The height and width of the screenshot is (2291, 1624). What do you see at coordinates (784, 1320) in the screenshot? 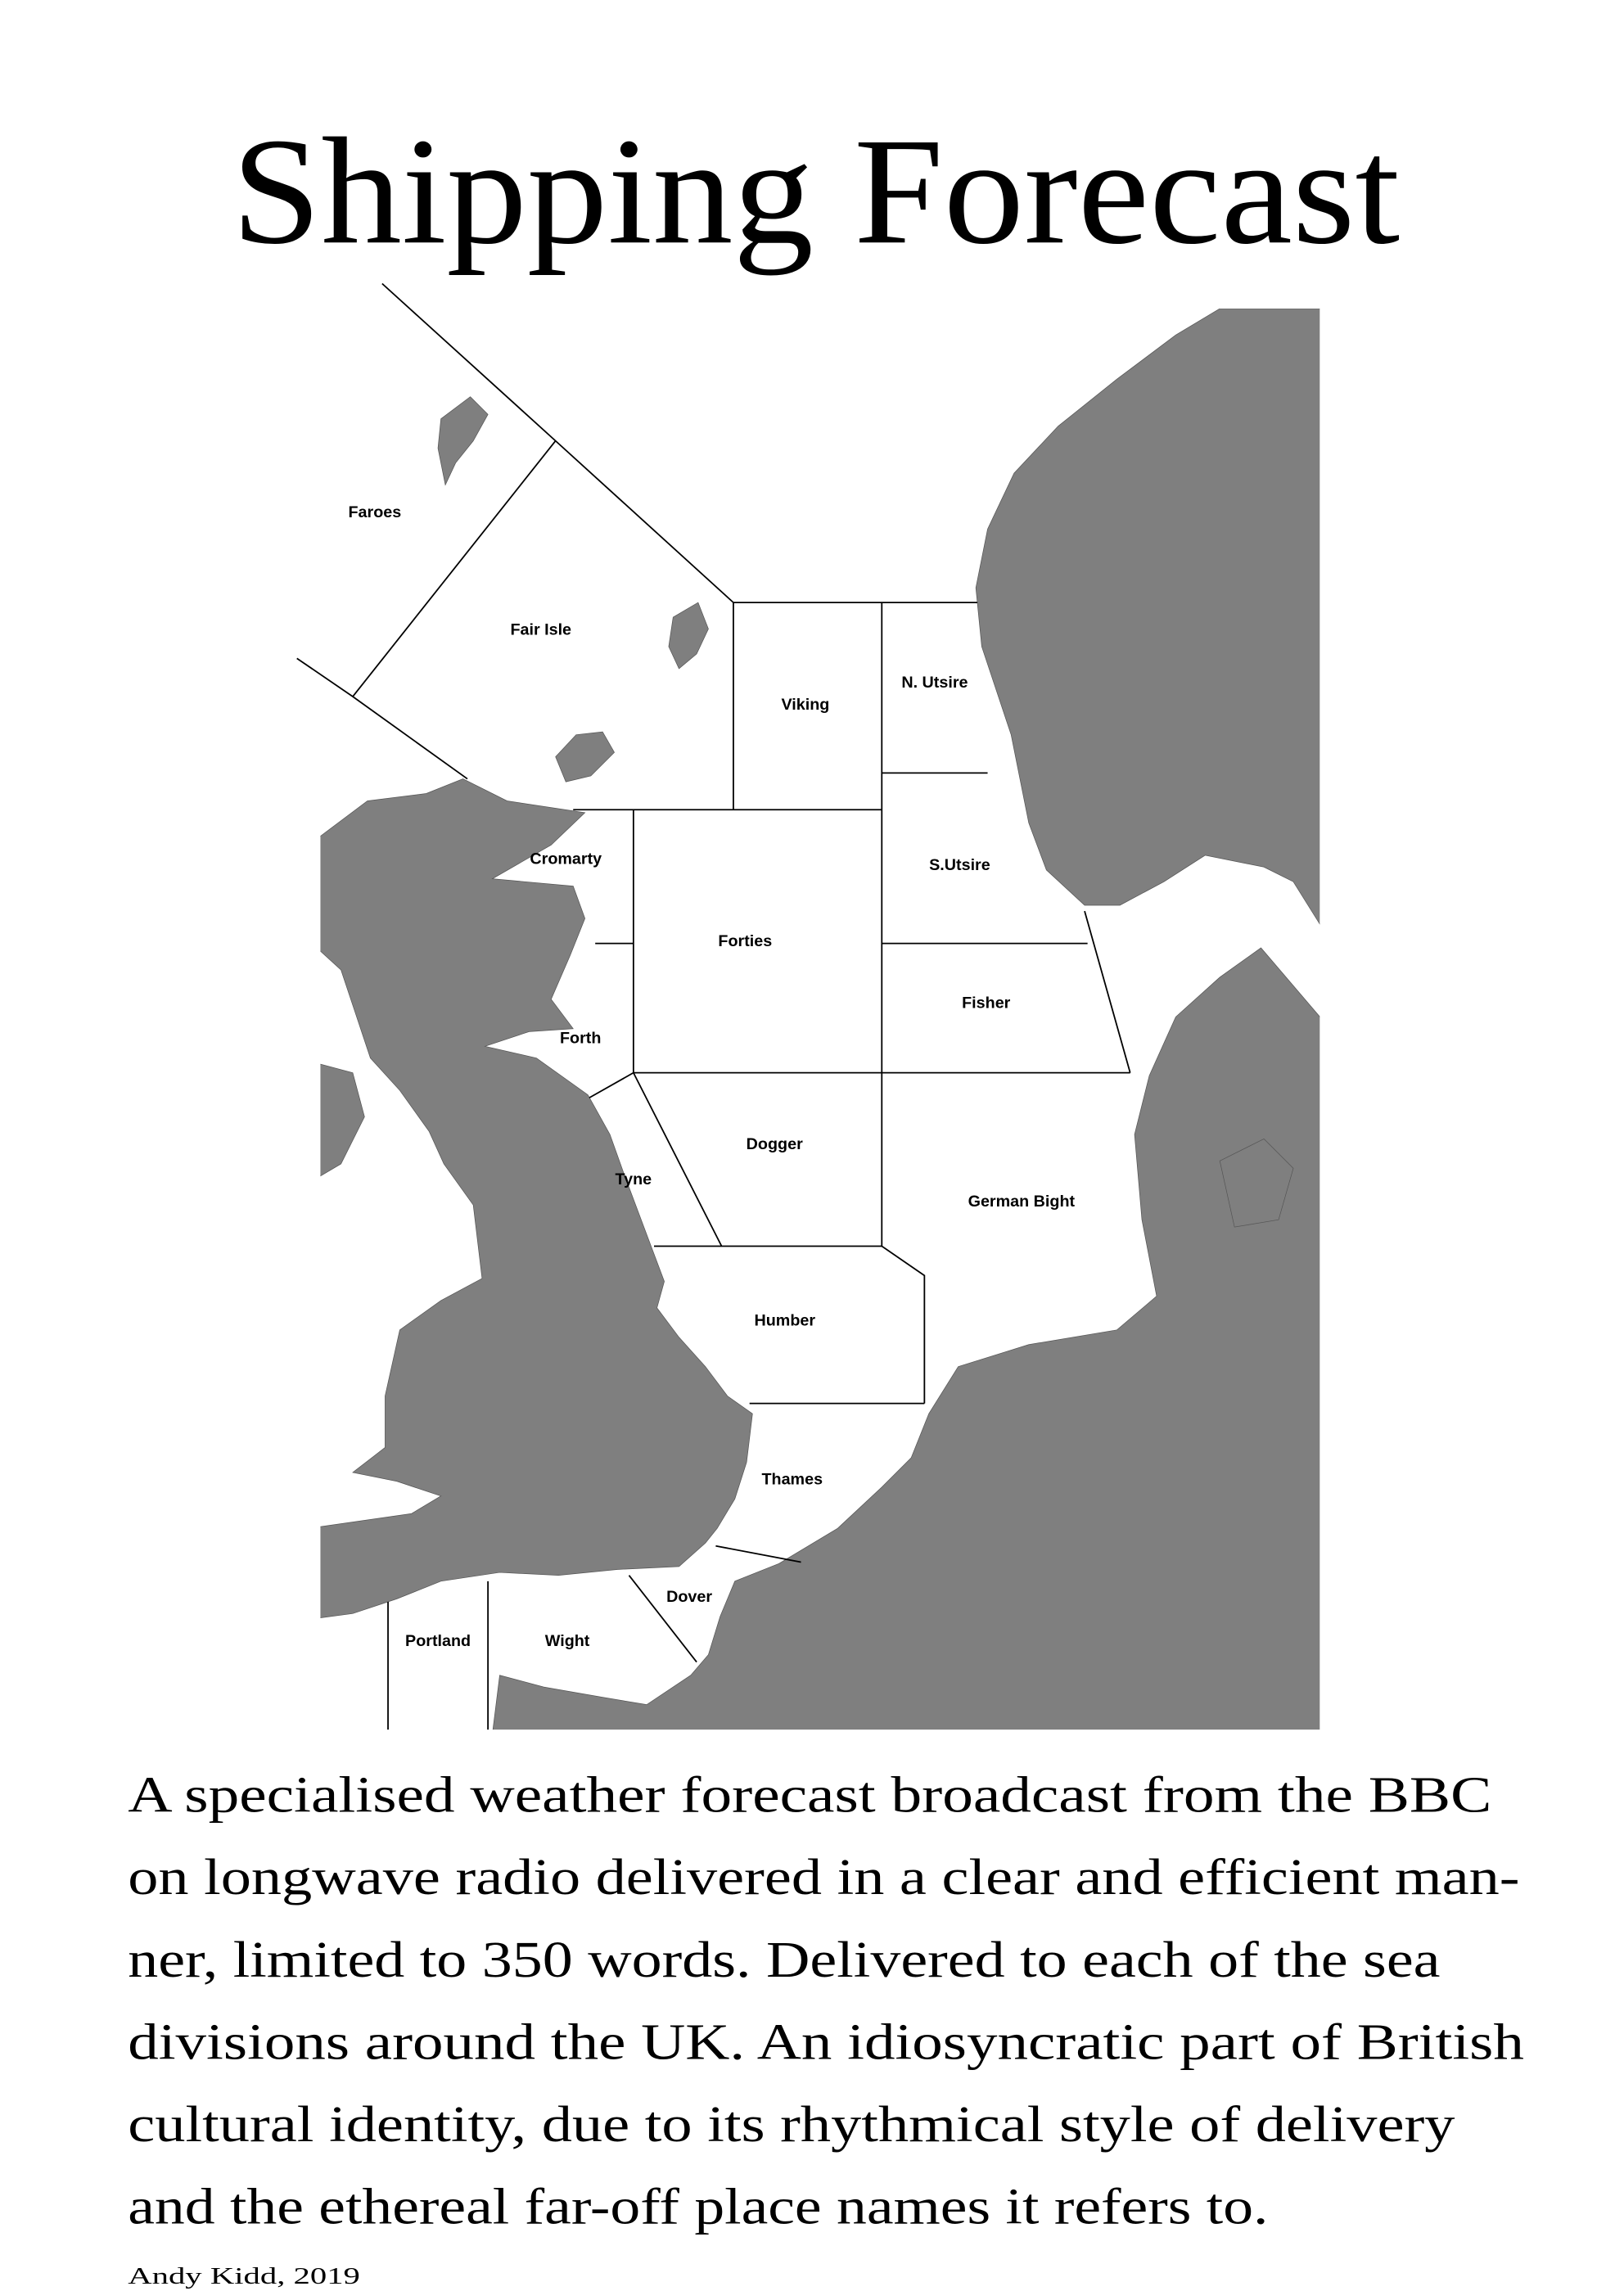
I see `label-humber: Humber` at bounding box center [784, 1320].